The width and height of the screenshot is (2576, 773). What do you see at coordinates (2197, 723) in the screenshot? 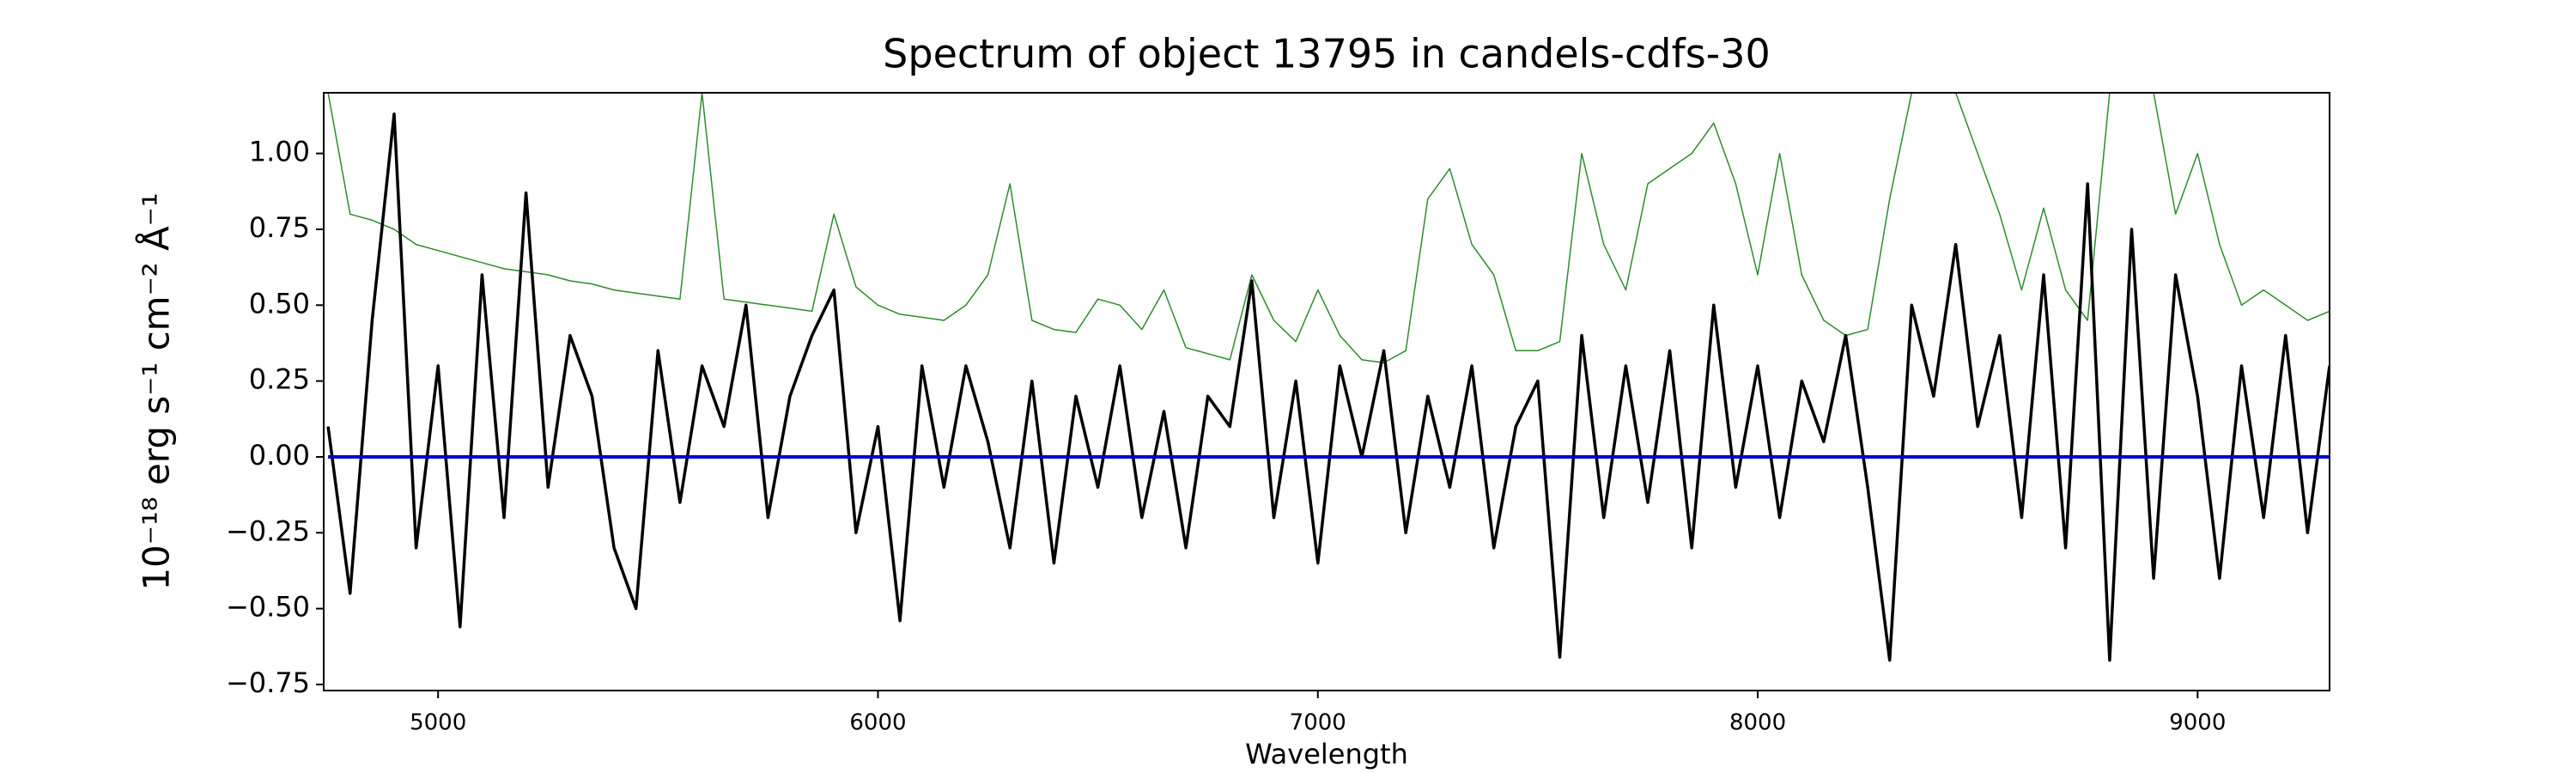
I see `x-tick-label: 9000` at bounding box center [2197, 723].